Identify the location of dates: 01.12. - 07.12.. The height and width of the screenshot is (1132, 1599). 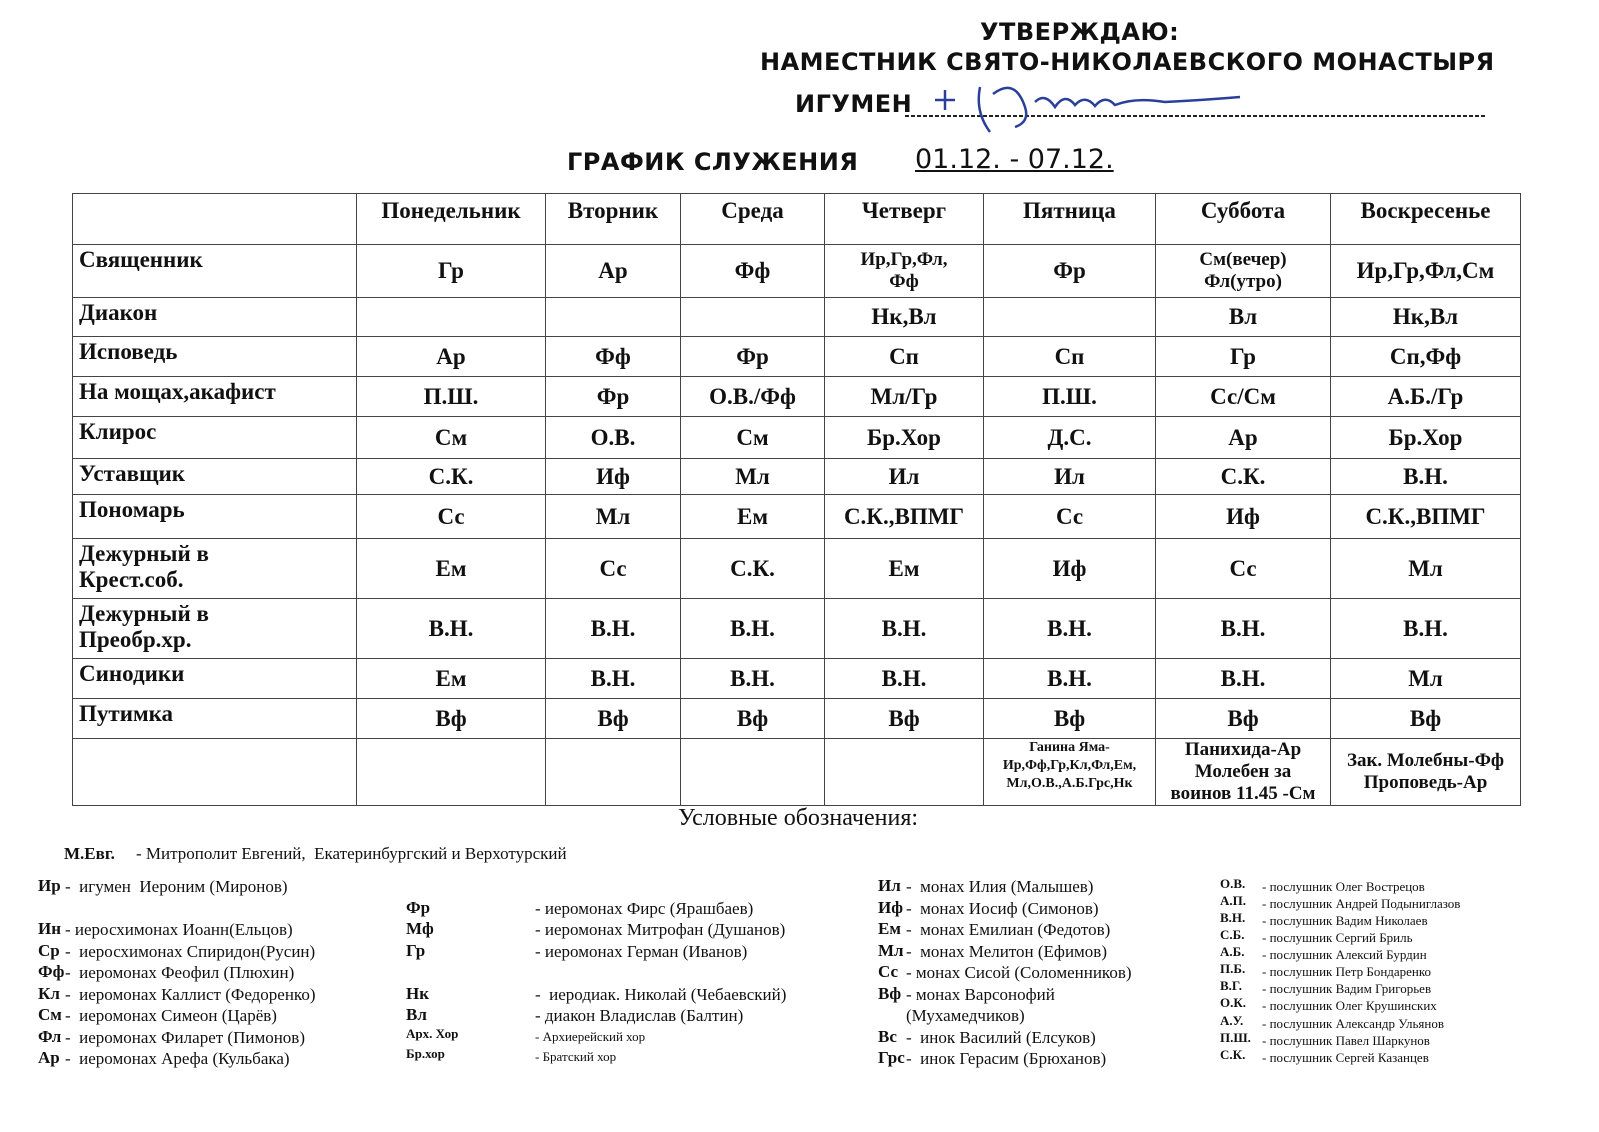
(1014, 159).